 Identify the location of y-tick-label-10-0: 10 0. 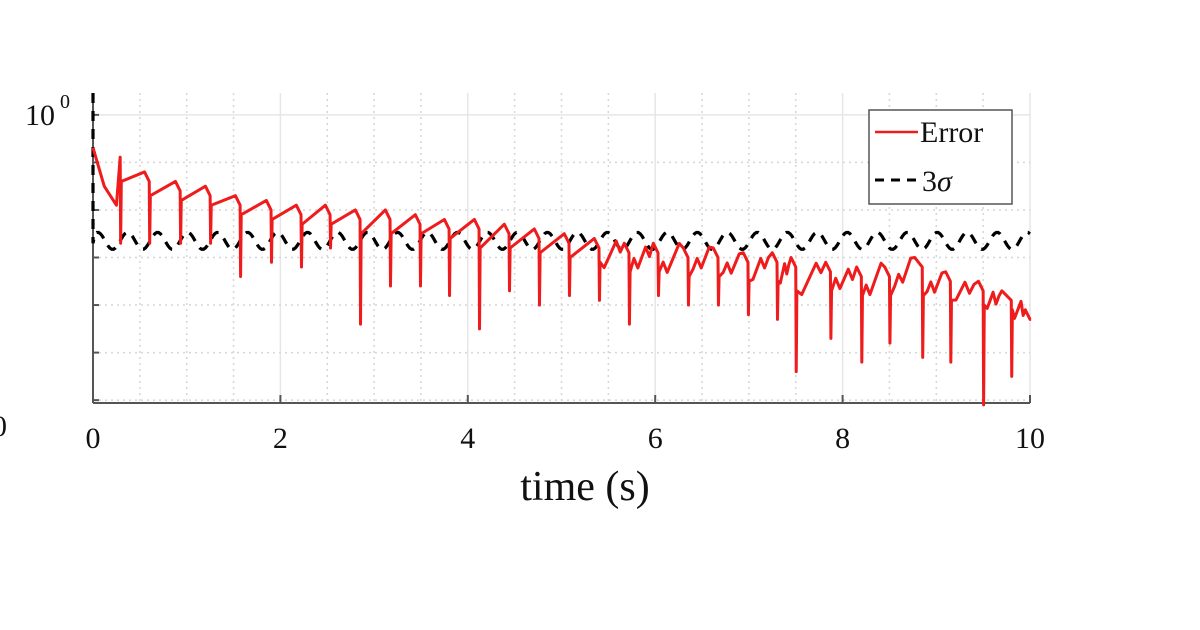
(47, 111).